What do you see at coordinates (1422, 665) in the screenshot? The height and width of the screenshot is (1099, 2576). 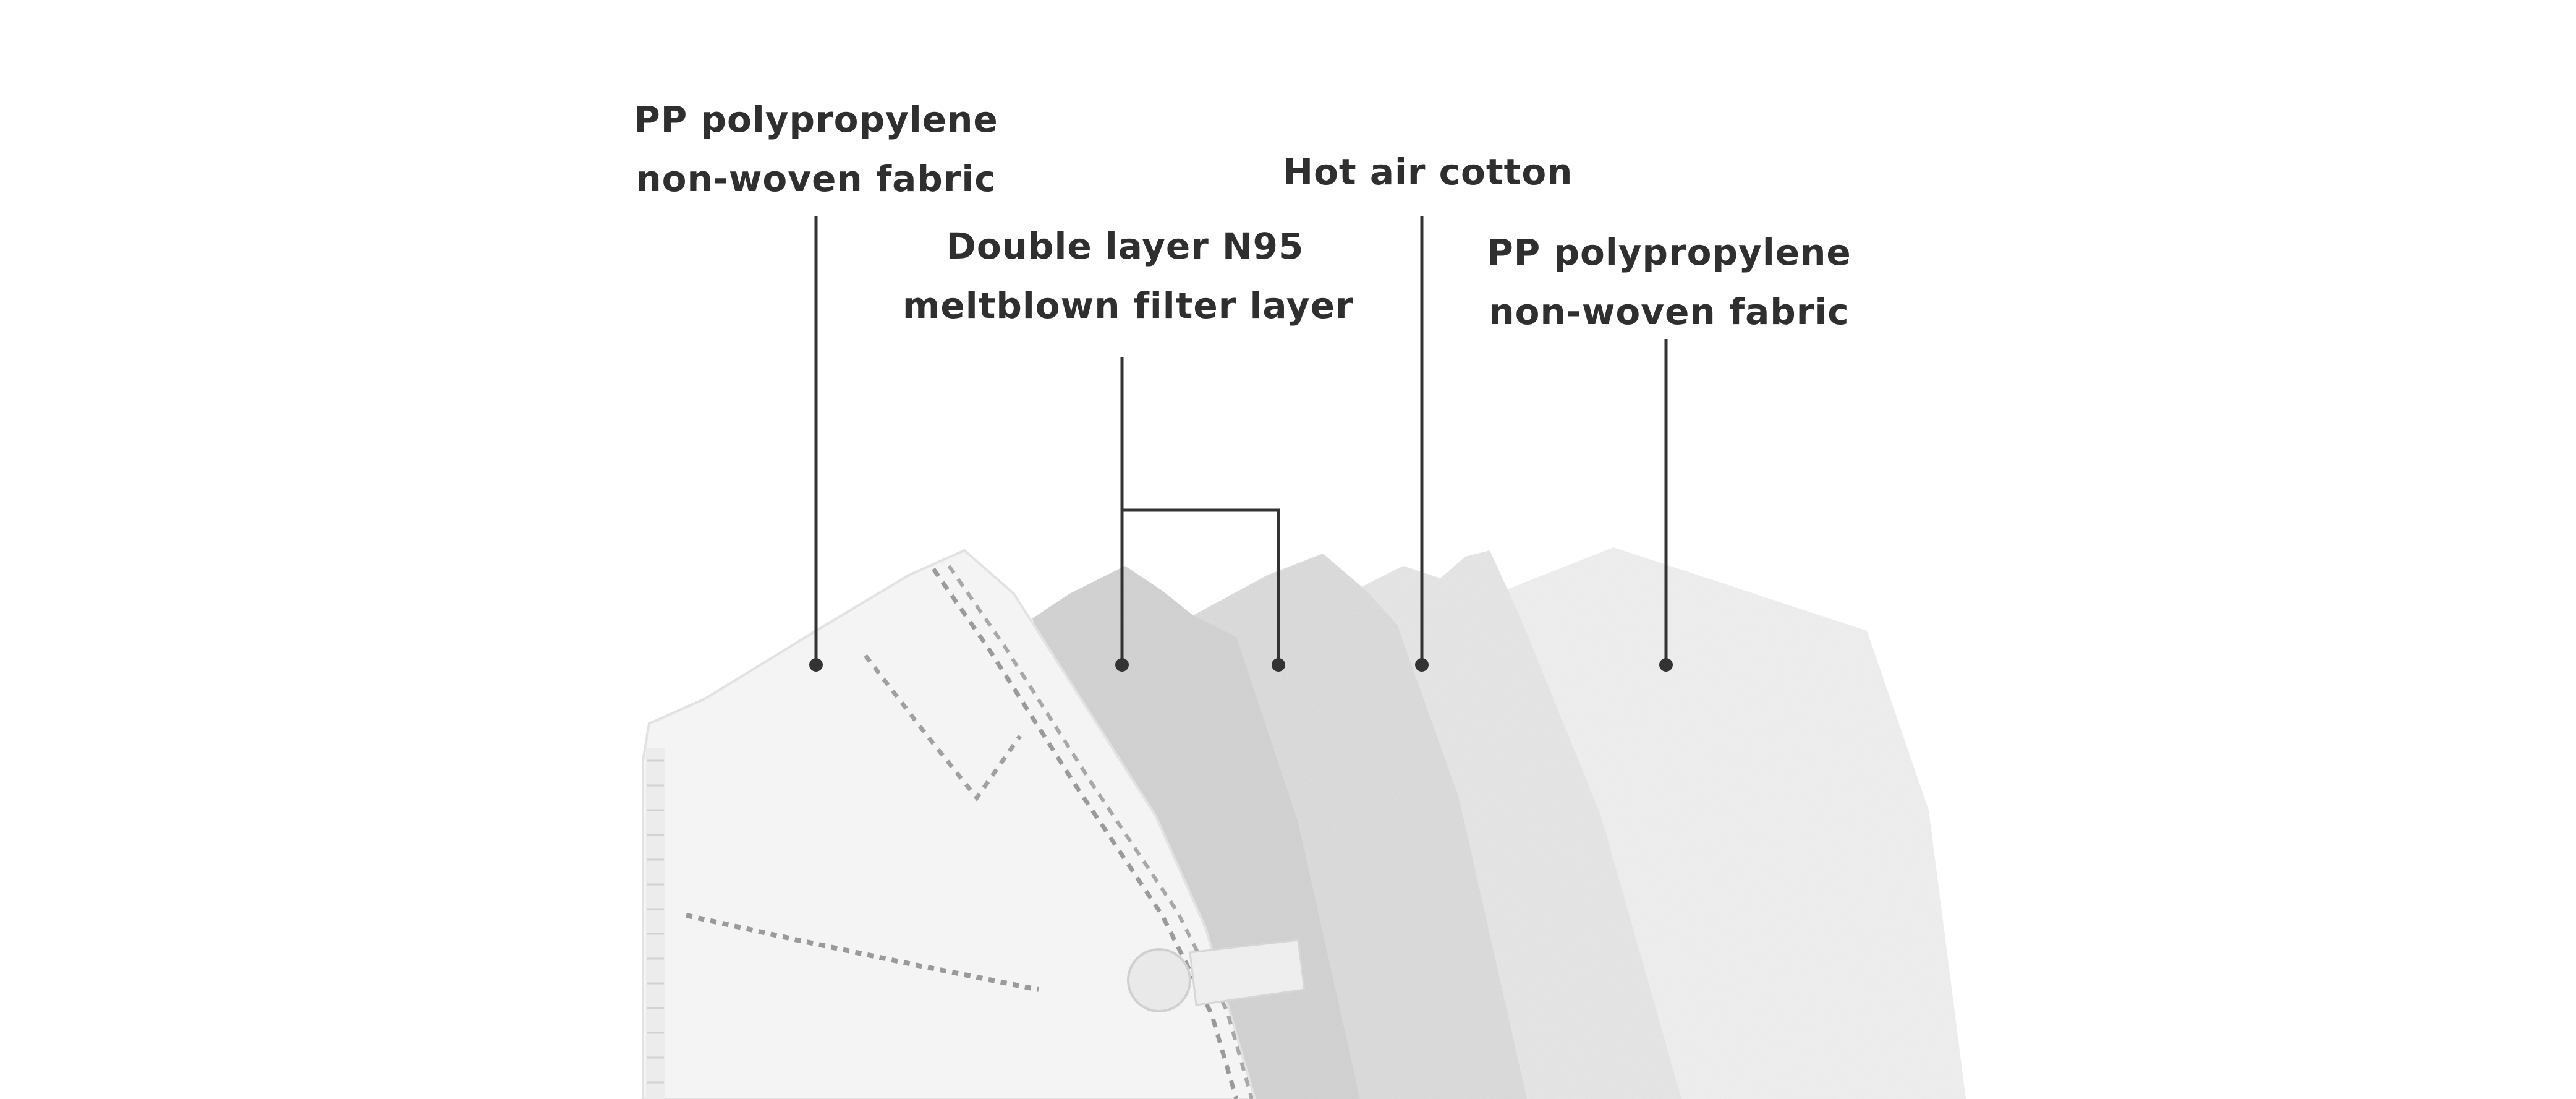 I see `dot-hot-air` at bounding box center [1422, 665].